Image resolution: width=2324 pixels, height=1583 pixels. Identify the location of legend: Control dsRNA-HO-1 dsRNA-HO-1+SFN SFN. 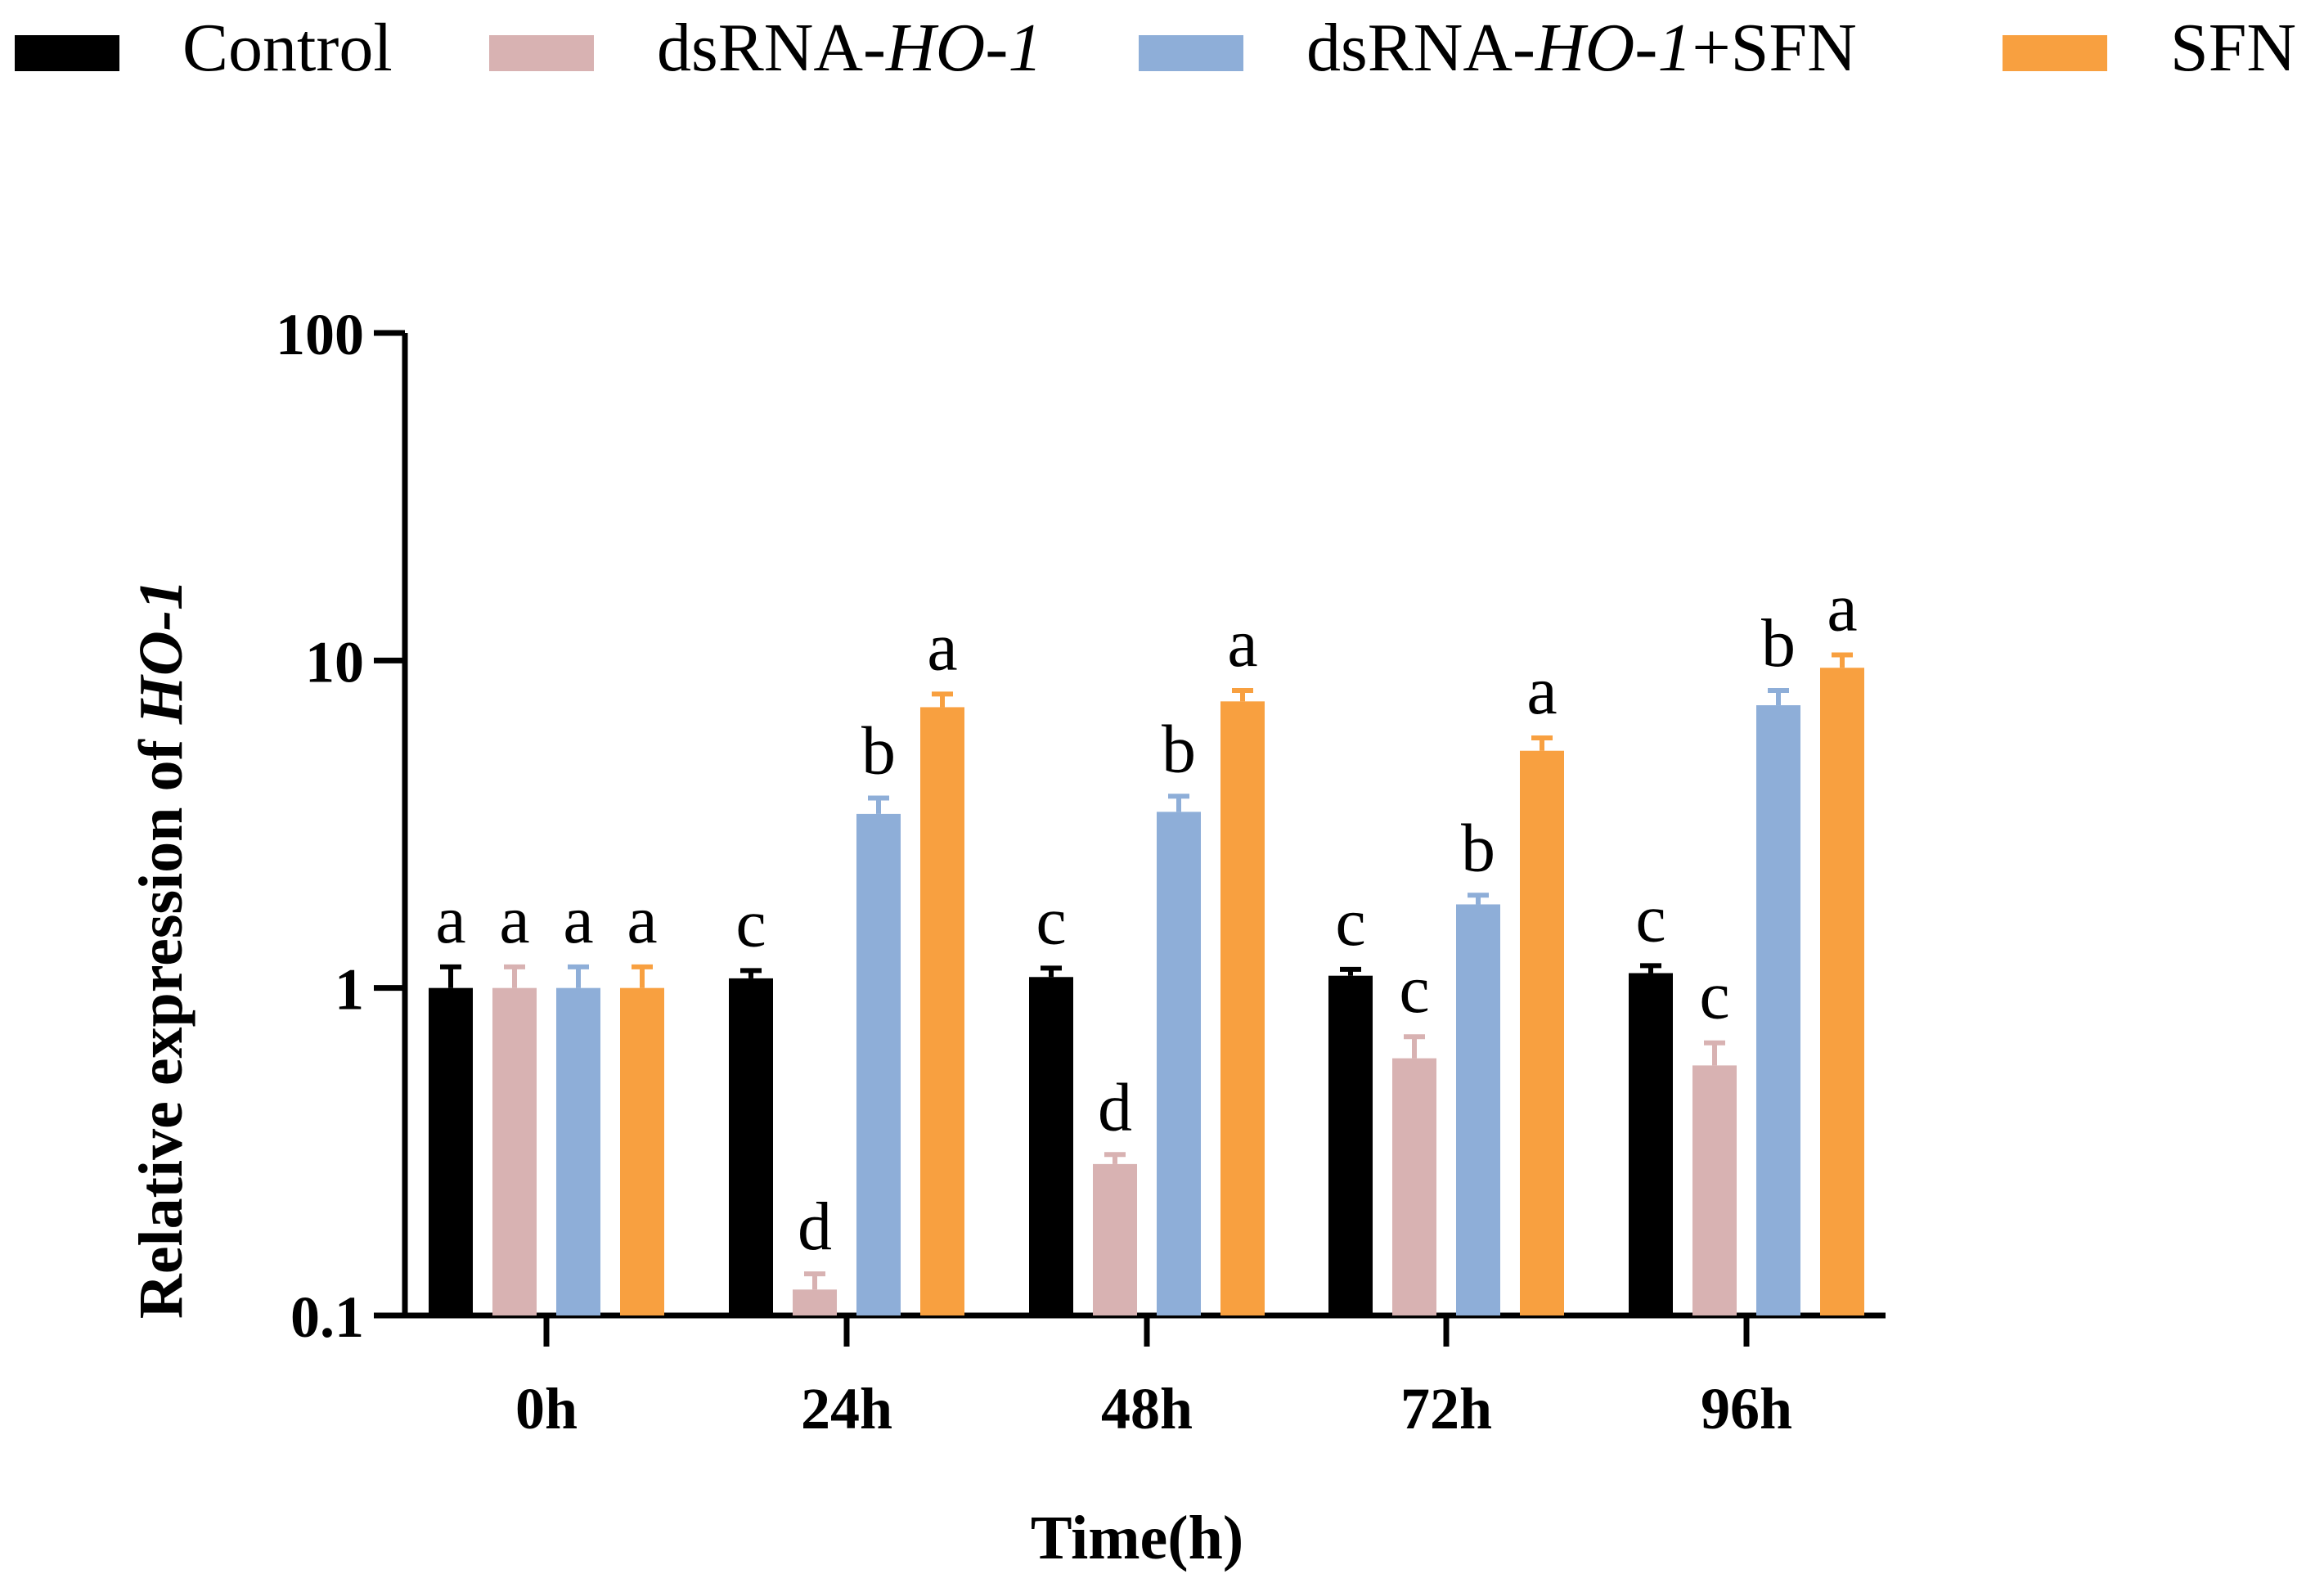
(1155, 48).